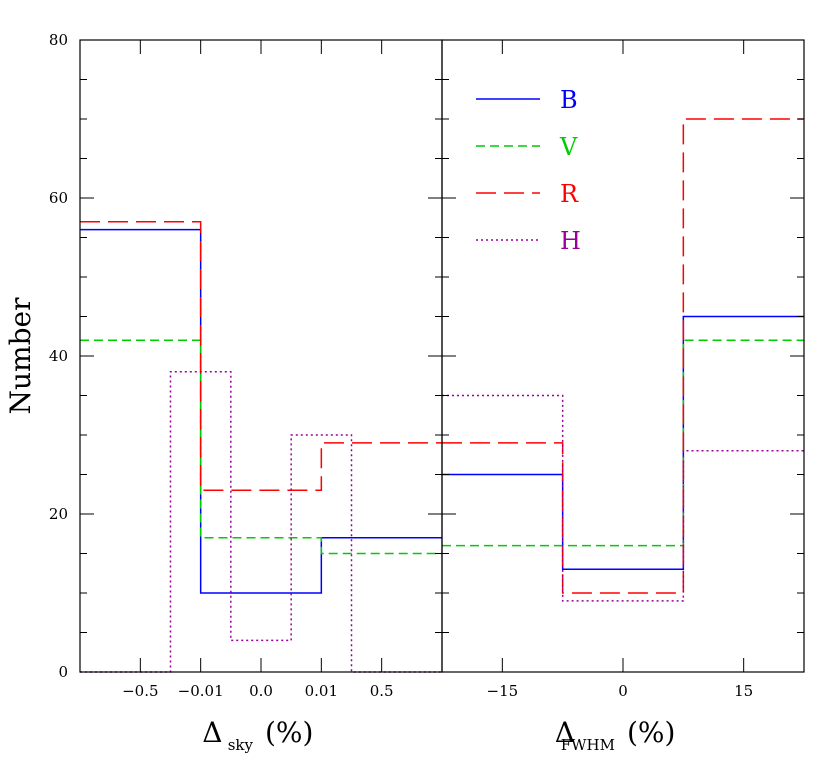  What do you see at coordinates (58, 356) in the screenshot?
I see `y-tick-label: 40` at bounding box center [58, 356].